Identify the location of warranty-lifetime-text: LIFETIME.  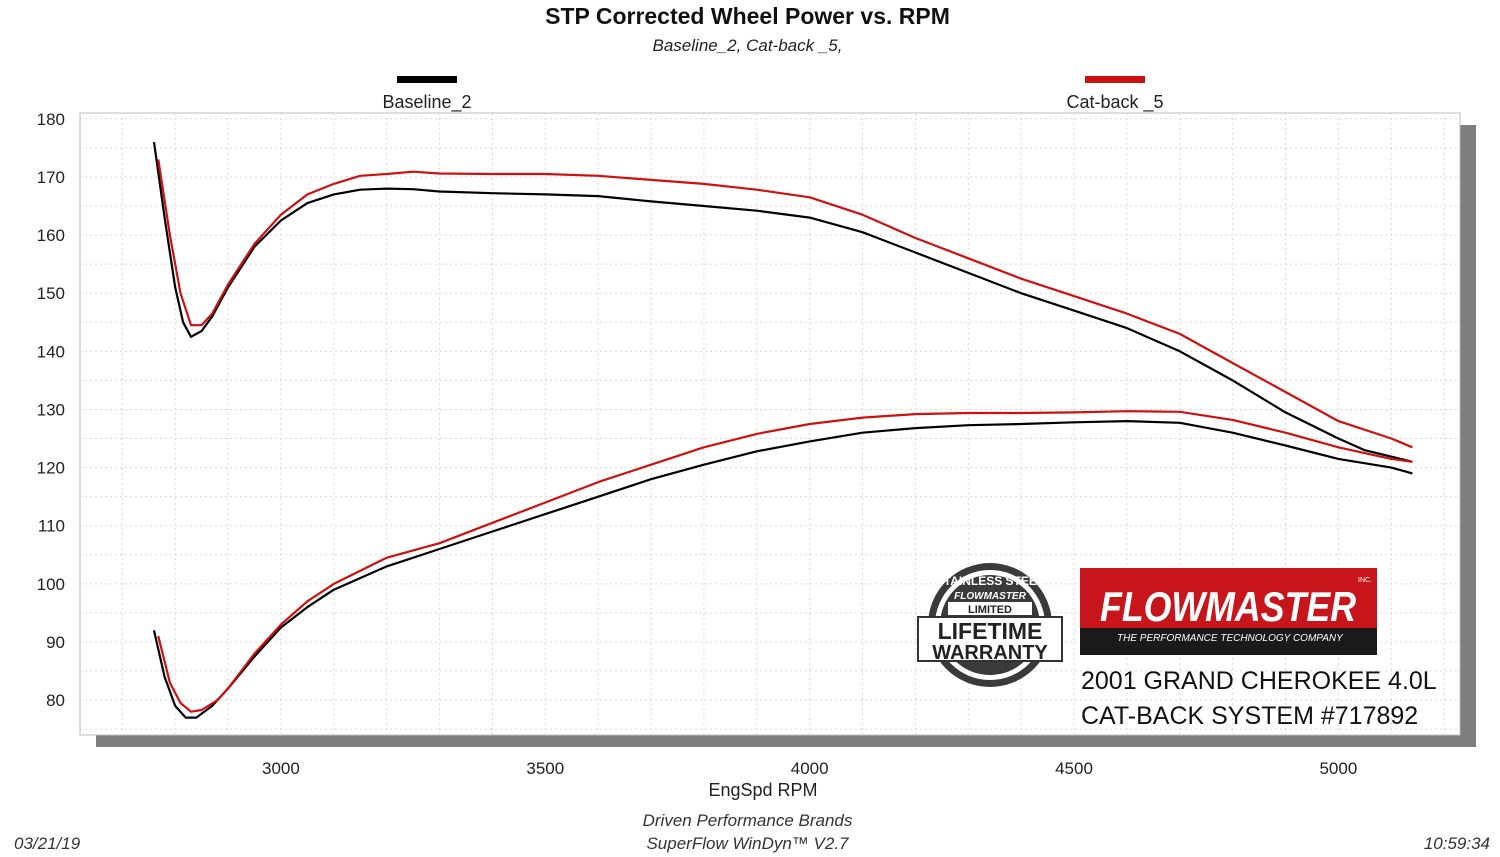
(990, 631).